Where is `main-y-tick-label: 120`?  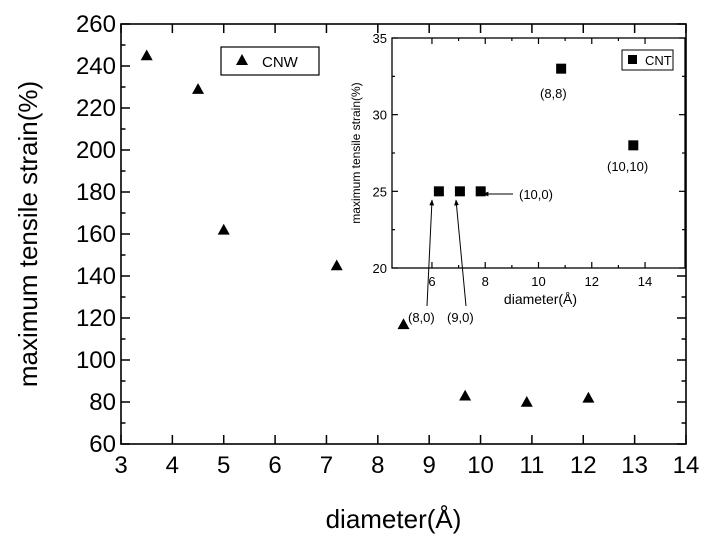 main-y-tick-label: 120 is located at coordinates (96, 318).